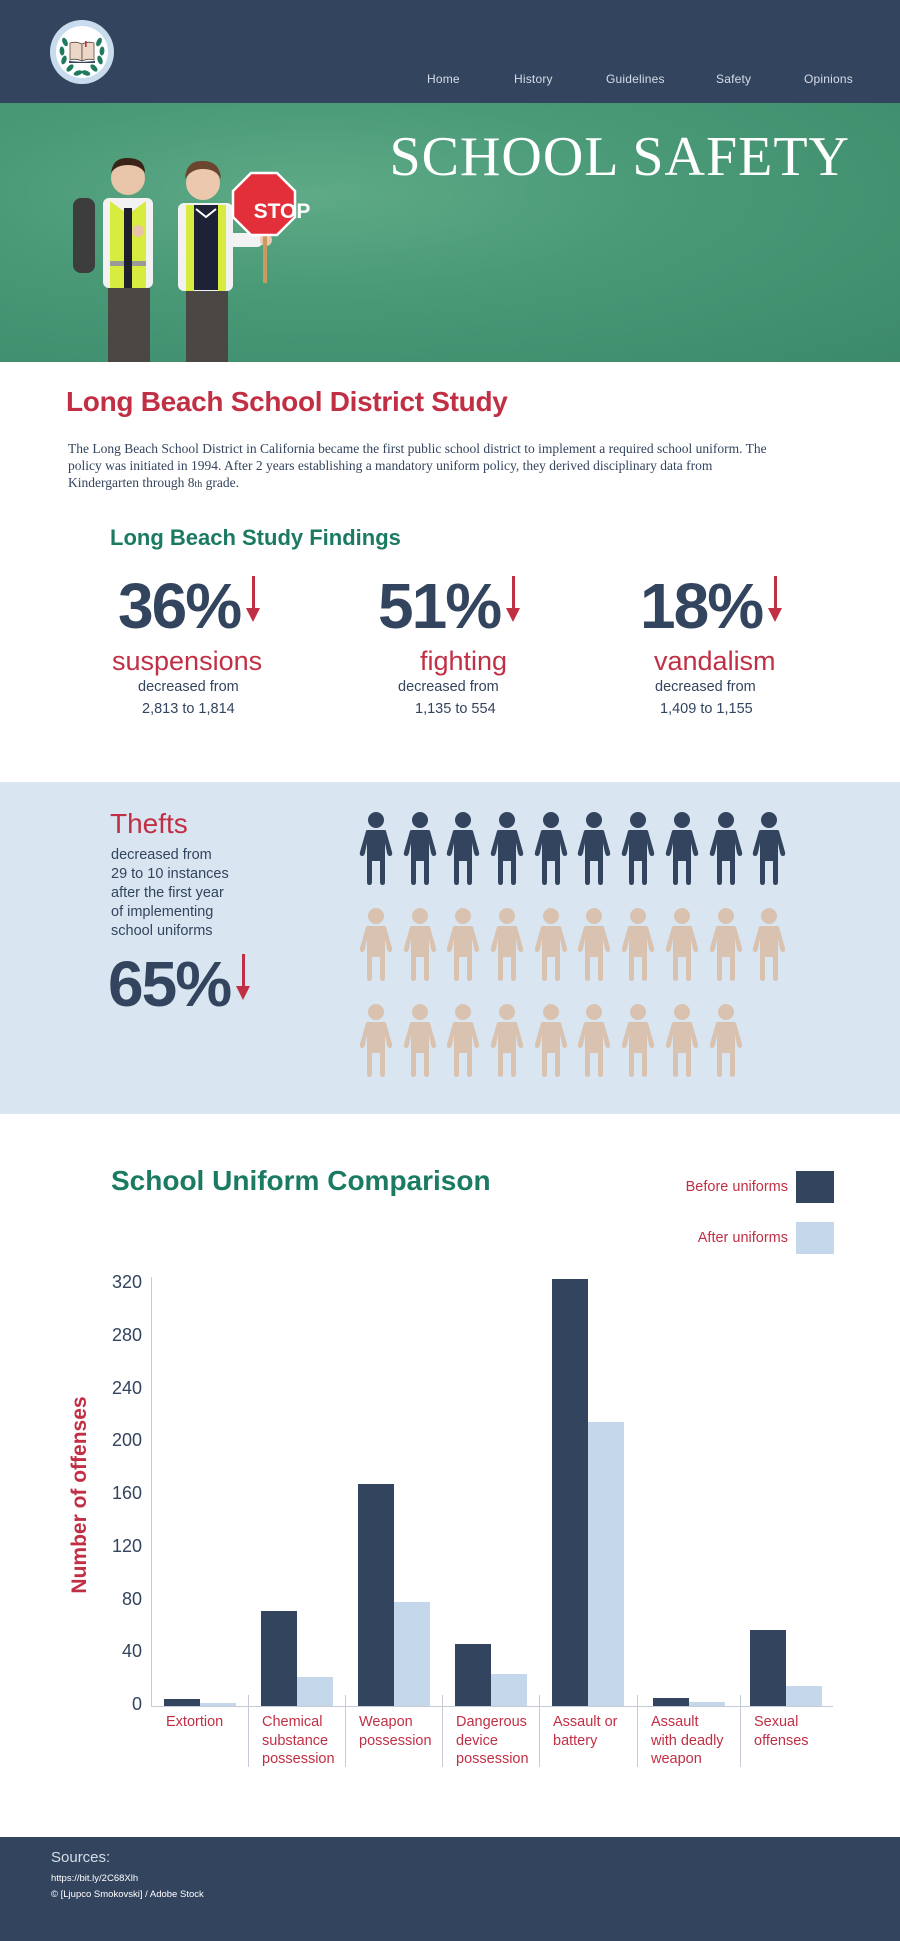 The image size is (900, 1941). I want to click on hero-banner: STOP SCHOOL SAFETY, so click(450, 232).